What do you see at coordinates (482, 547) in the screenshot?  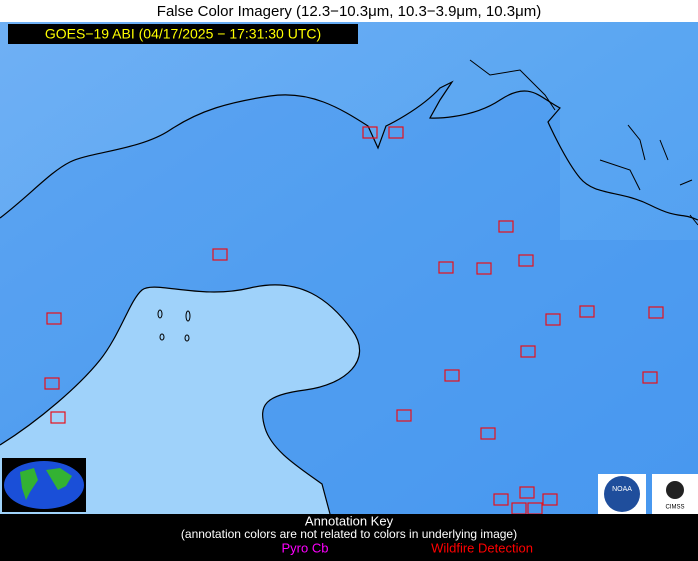 I see `wildfire-key: Wildfire Detection` at bounding box center [482, 547].